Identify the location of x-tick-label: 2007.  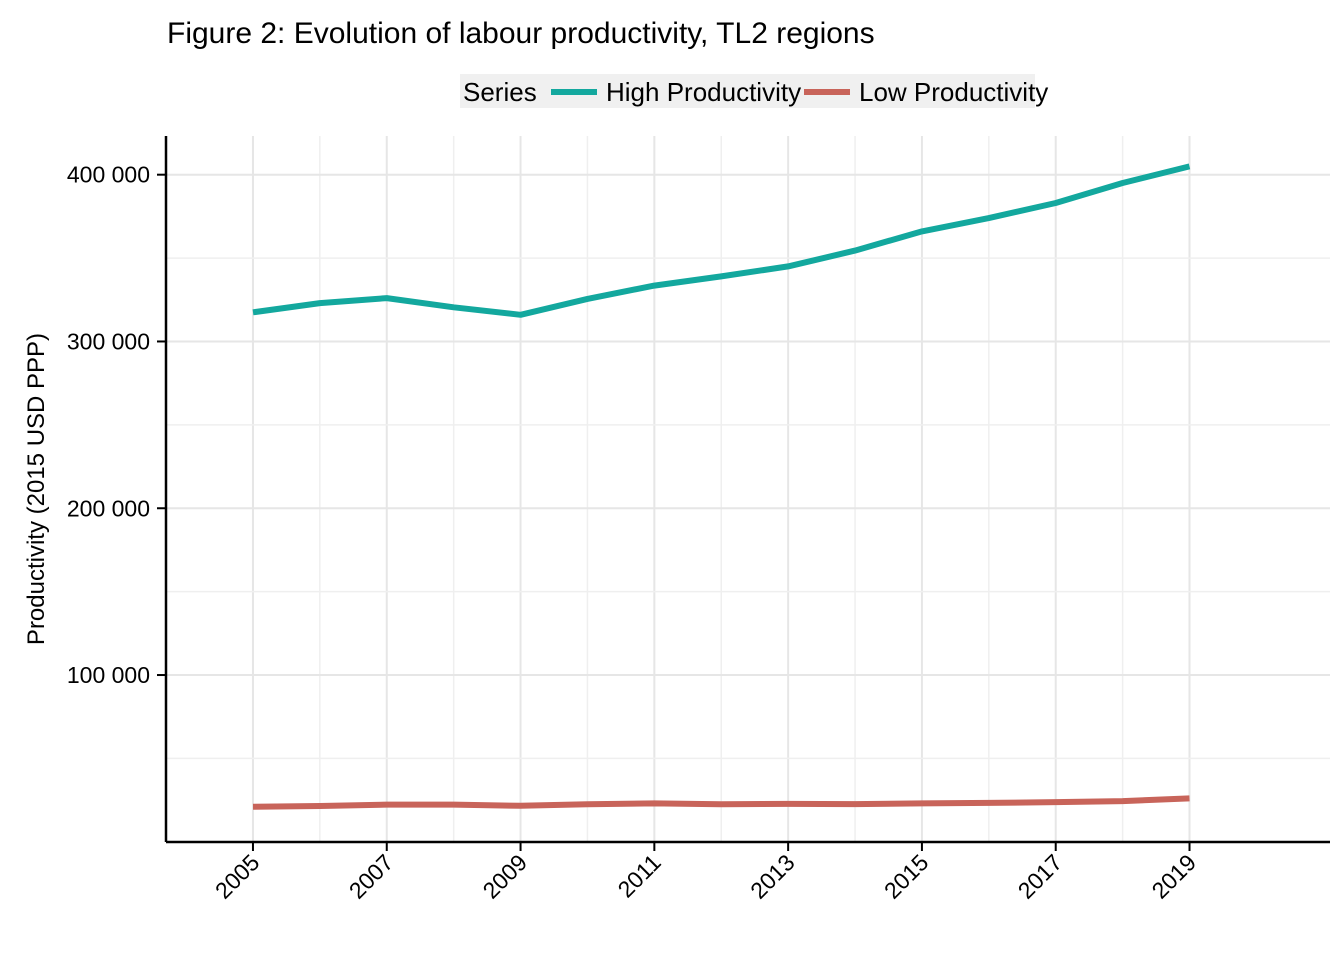
(371, 876).